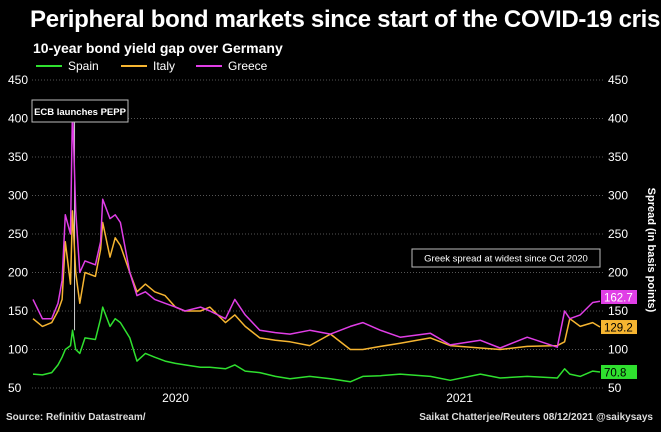 This screenshot has height=432, width=661. I want to click on end-value-badge-greece, so click(619, 297).